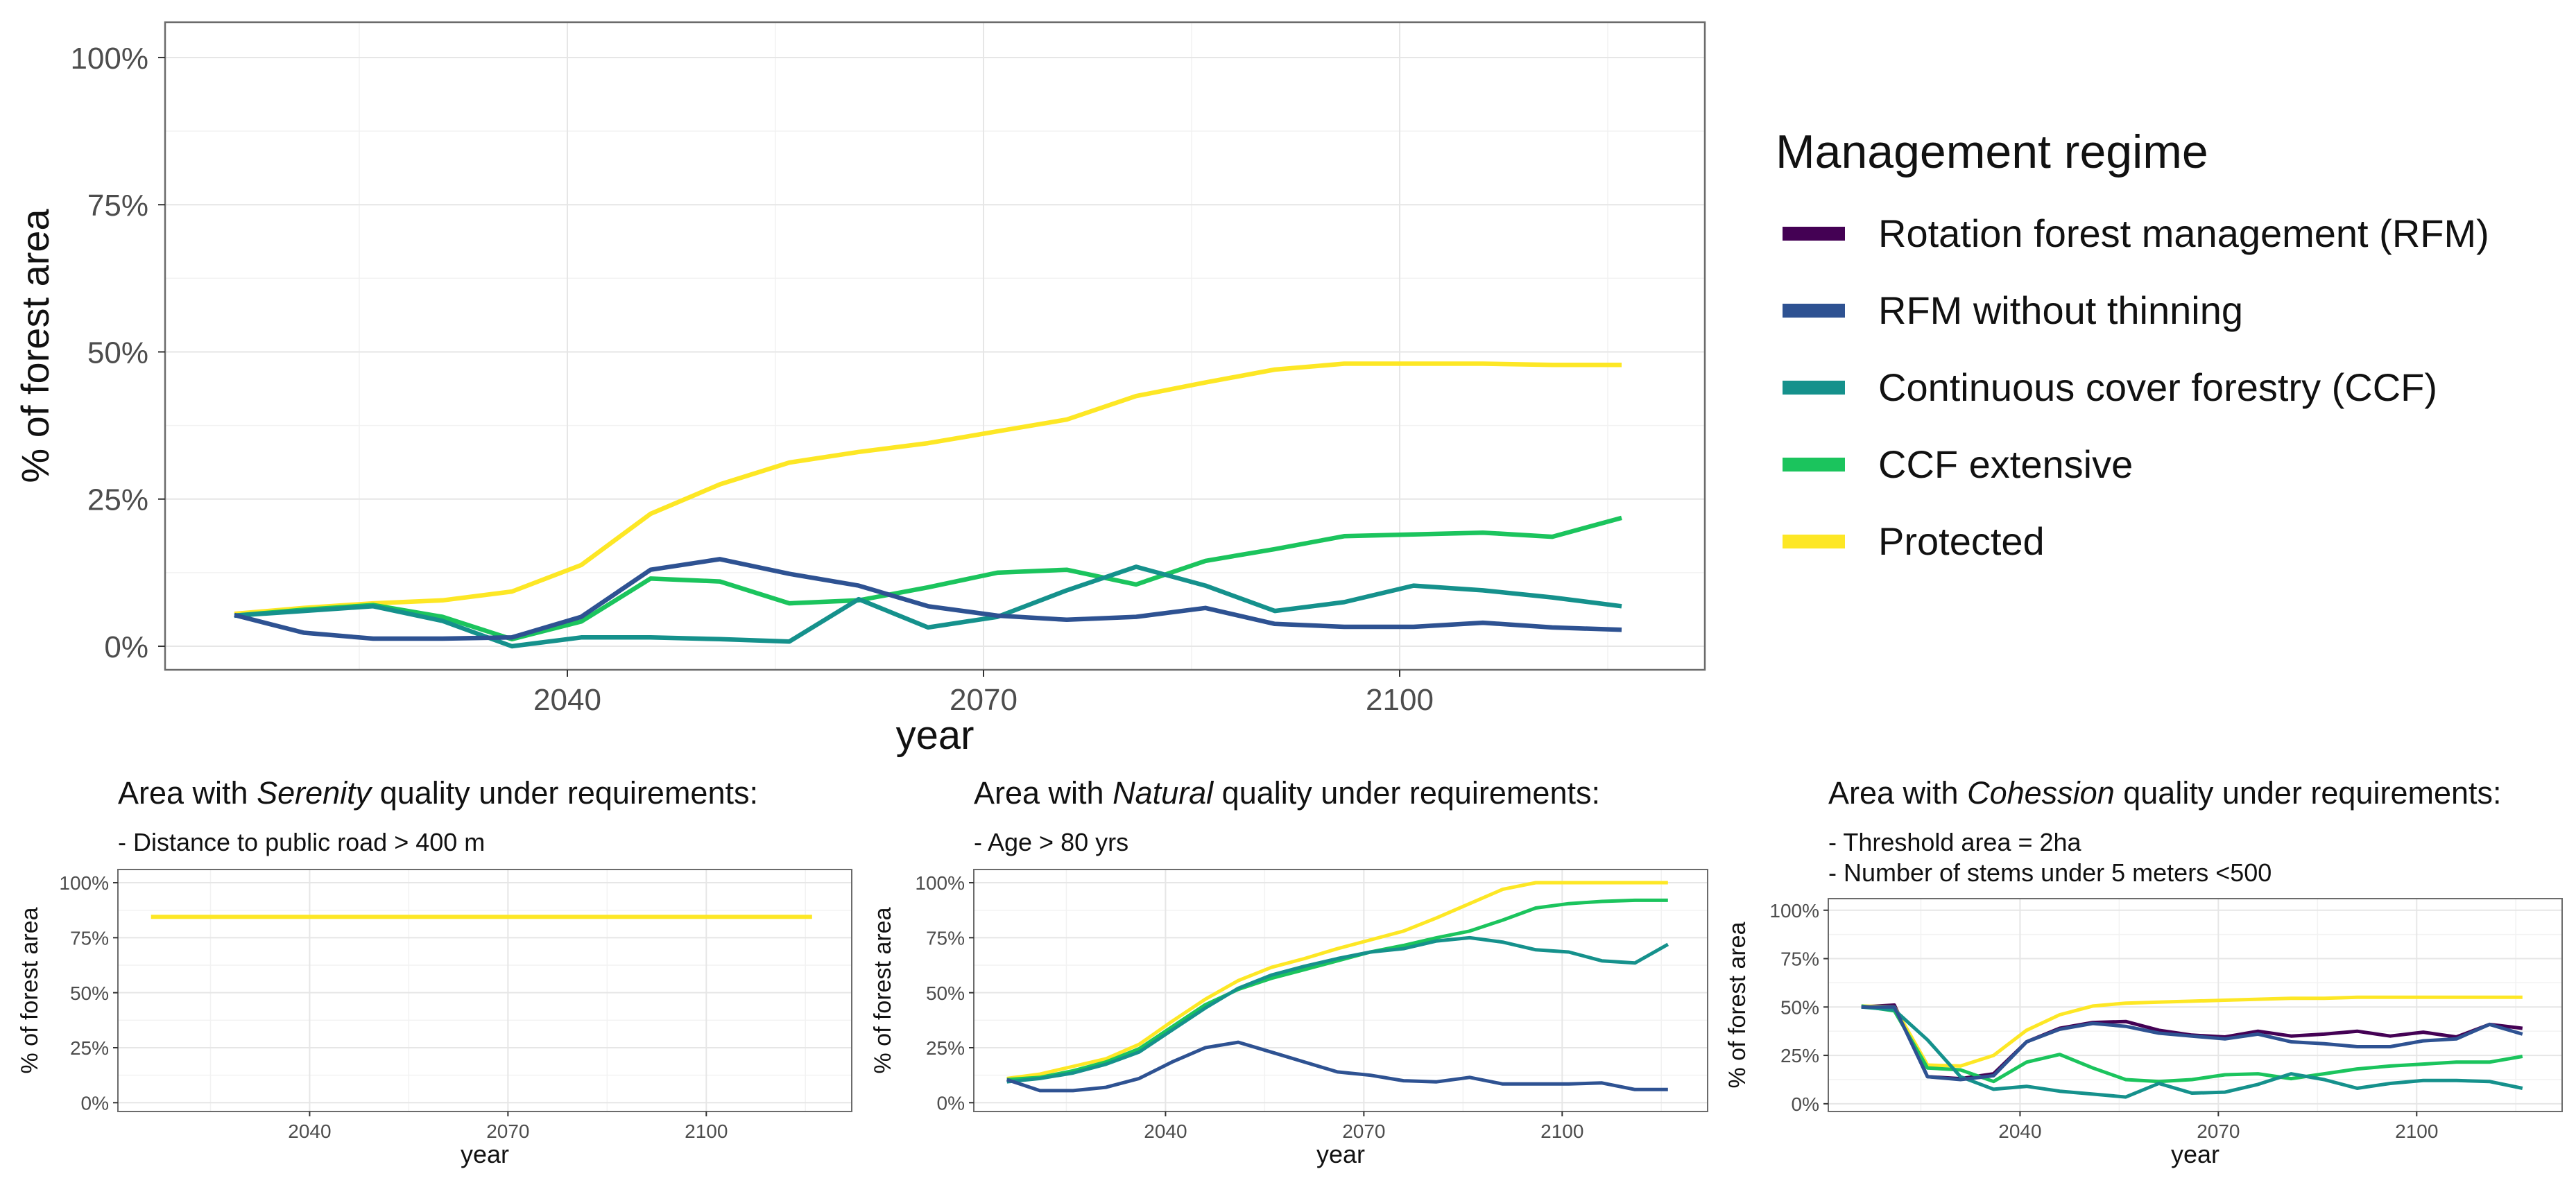 This screenshot has height=1185, width=2576. Describe the element at coordinates (1165, 1131) in the screenshot. I see `natural-xtick-label: 2040` at that location.